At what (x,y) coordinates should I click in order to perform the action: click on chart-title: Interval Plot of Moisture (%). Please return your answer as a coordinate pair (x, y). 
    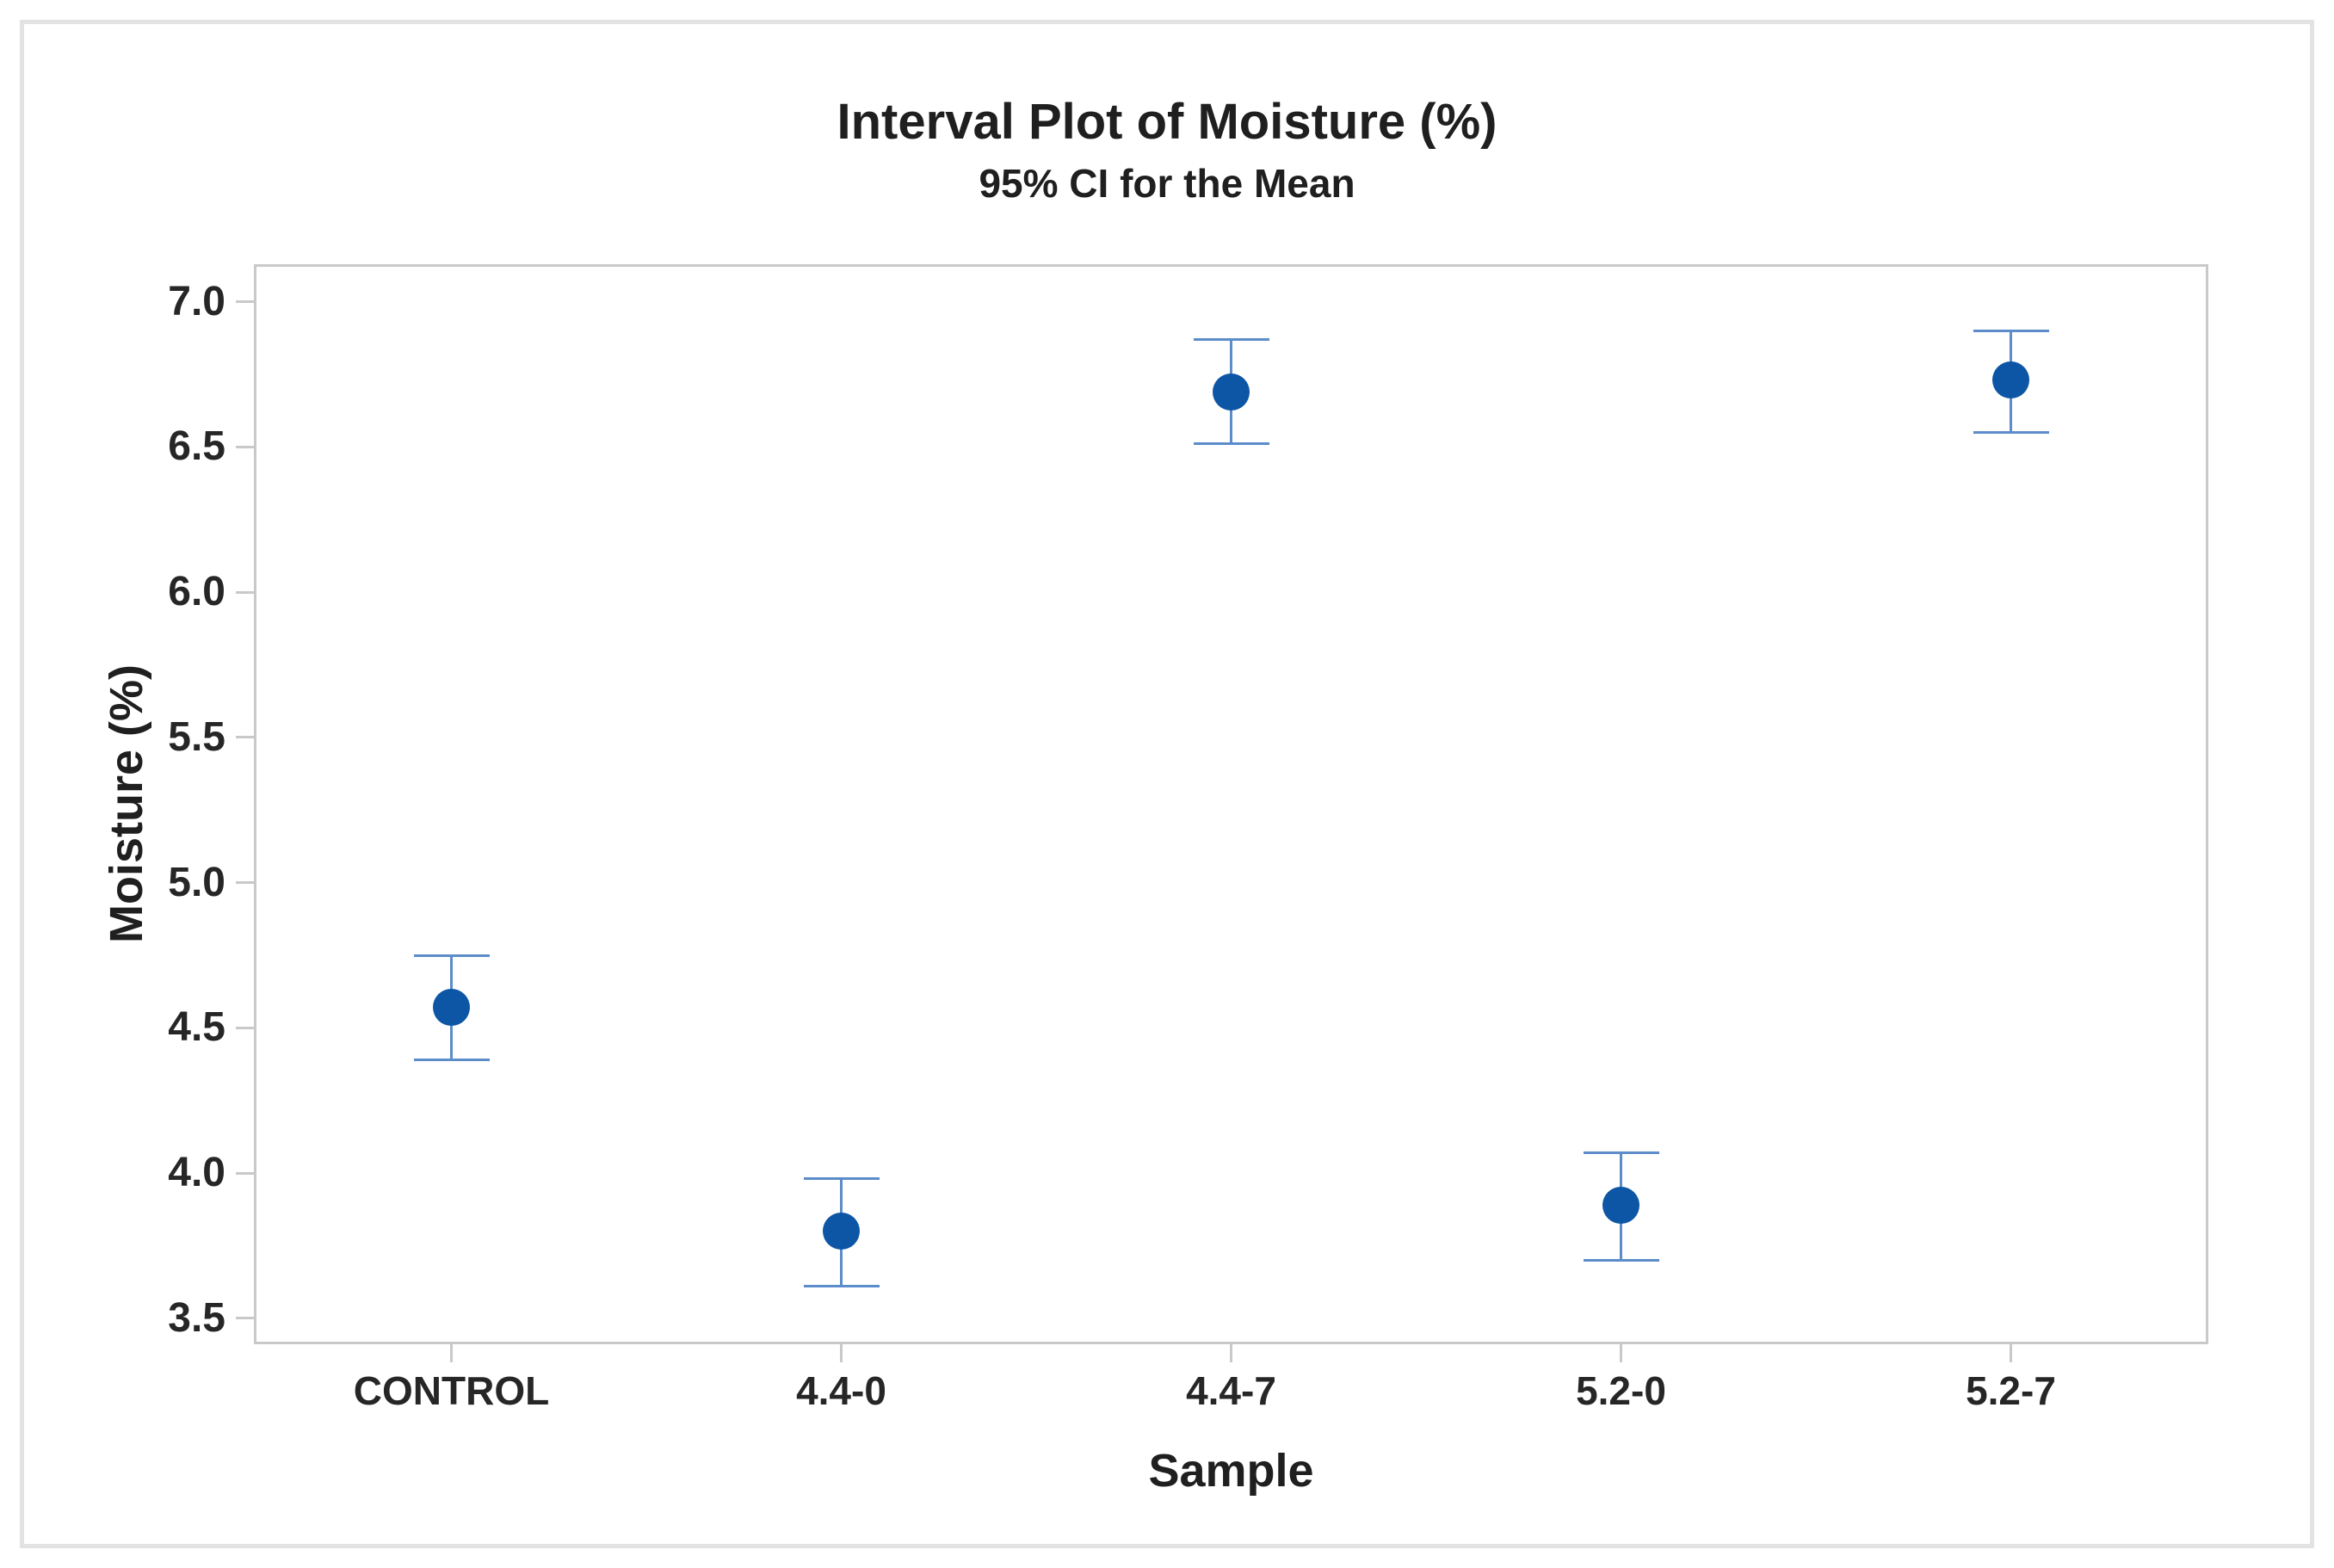
    Looking at the image, I should click on (1167, 122).